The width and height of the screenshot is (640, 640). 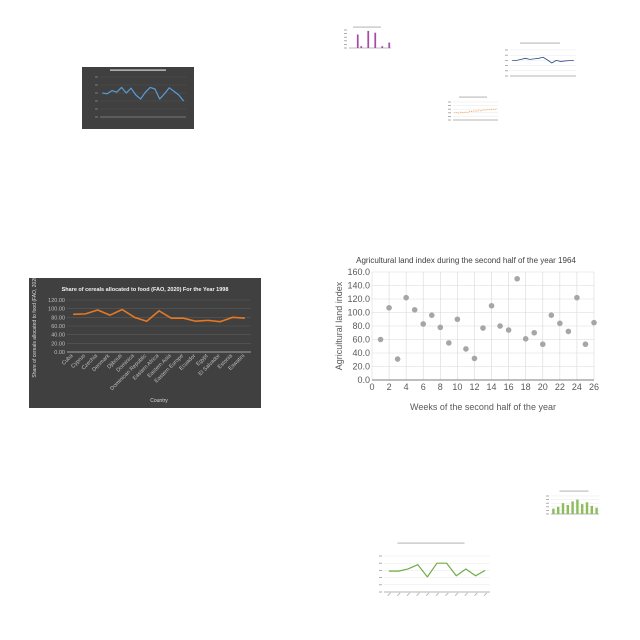 I want to click on x-axis-label: Weeks of the second half of the year, so click(x=483, y=407).